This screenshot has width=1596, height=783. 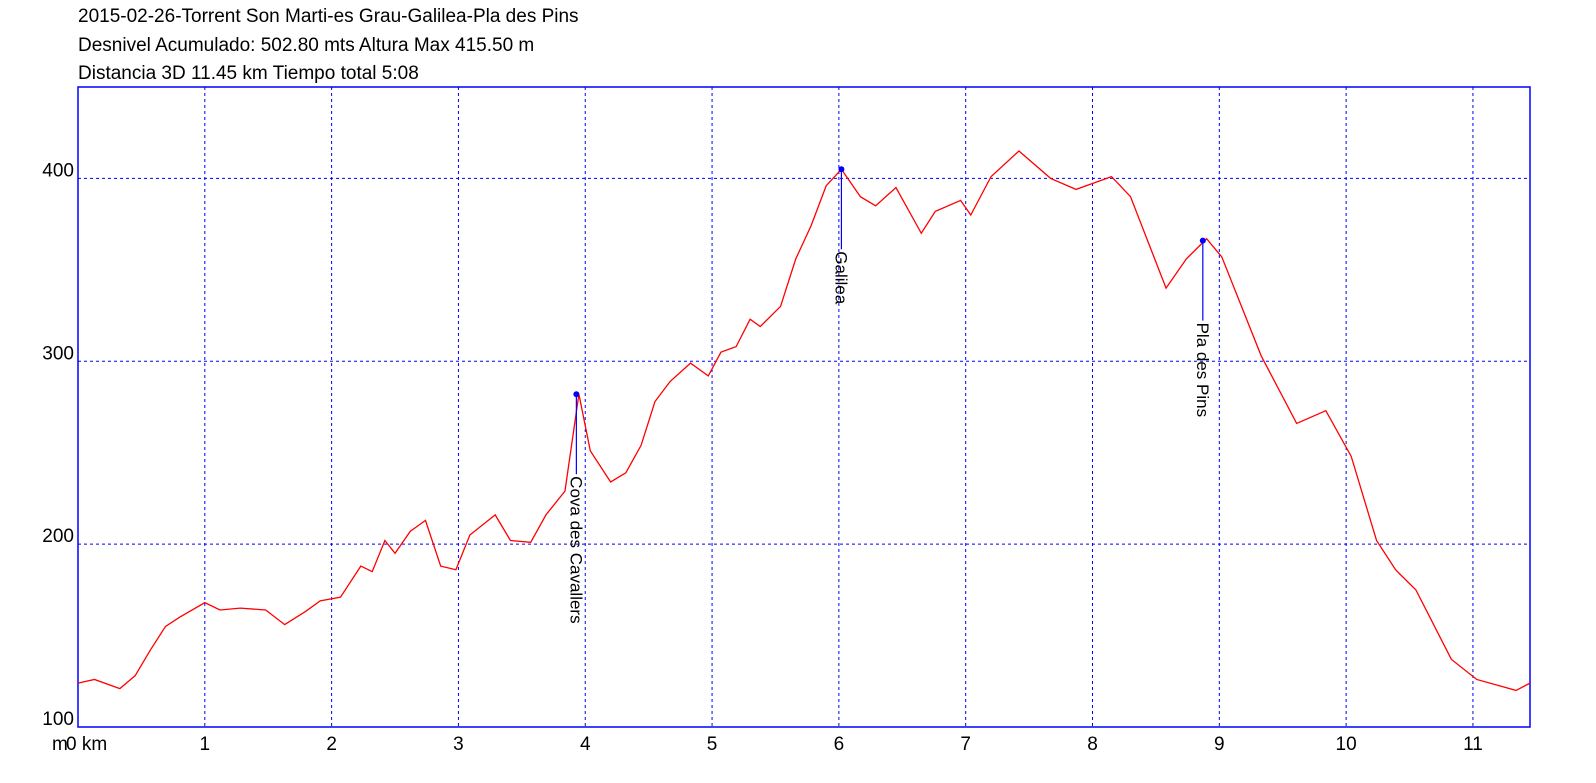 I want to click on x-tick-label: 6, so click(x=839, y=744).